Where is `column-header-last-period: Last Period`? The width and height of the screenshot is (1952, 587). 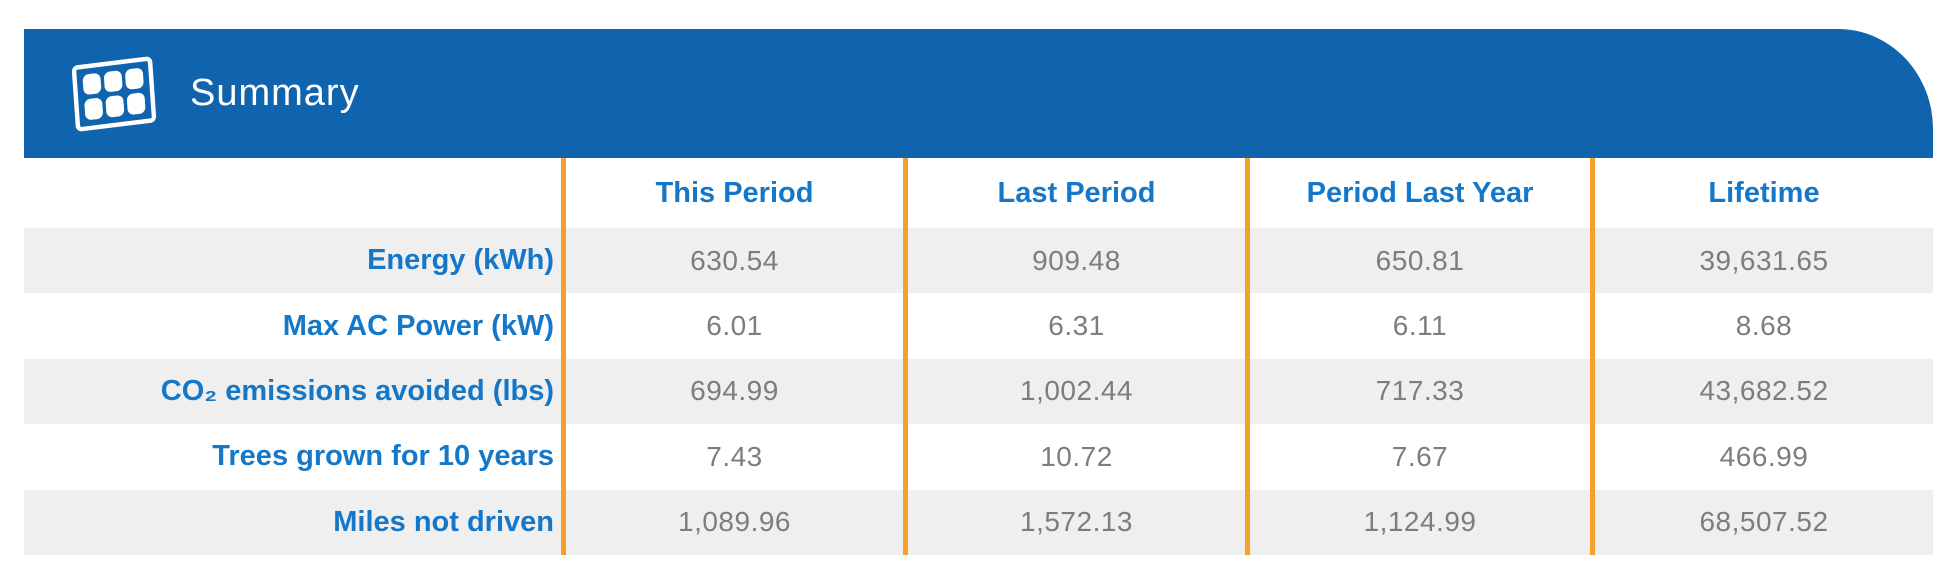 column-header-last-period: Last Period is located at coordinates (1079, 193).